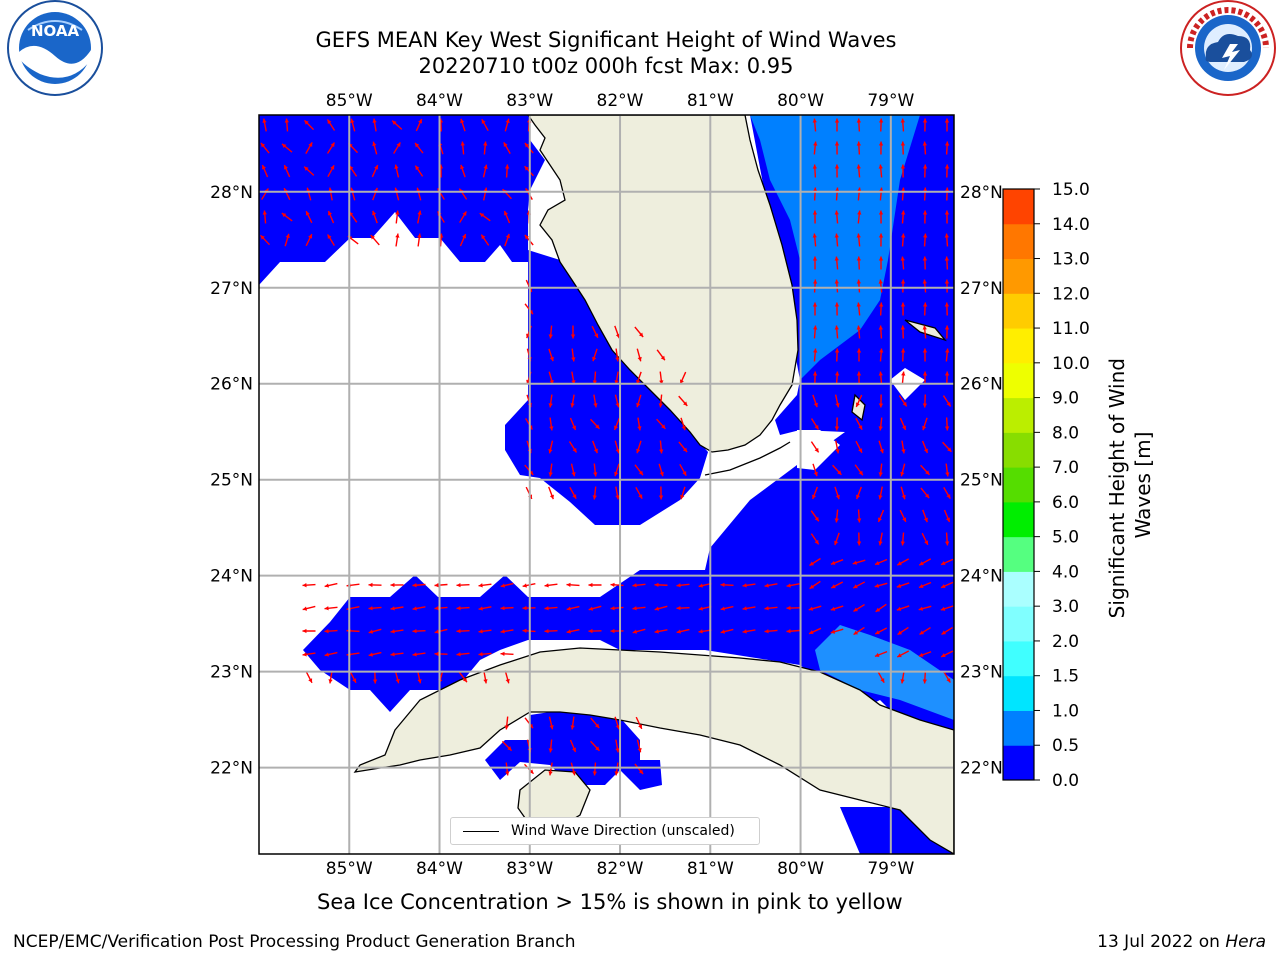 The image size is (1280, 960). Describe the element at coordinates (981, 769) in the screenshot. I see `lat-label-right: 22°N` at that location.